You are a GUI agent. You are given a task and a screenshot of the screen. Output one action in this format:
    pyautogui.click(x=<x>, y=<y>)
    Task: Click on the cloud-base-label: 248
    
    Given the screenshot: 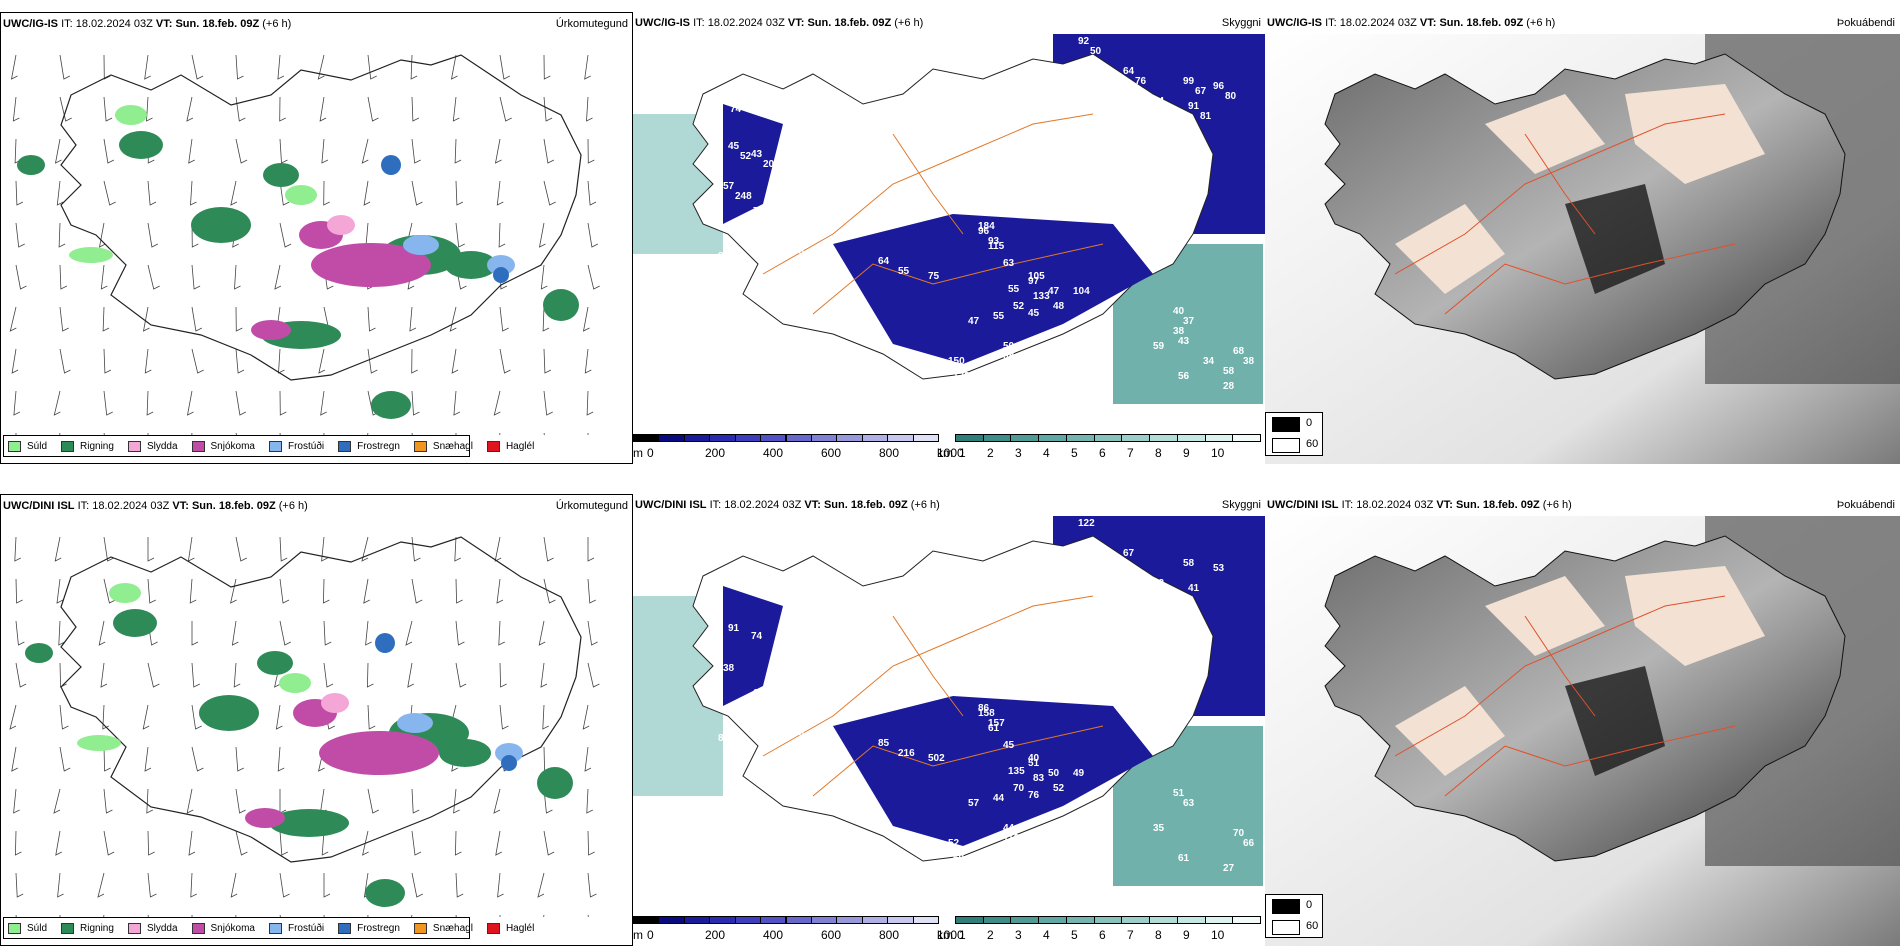 What is the action you would take?
    pyautogui.click(x=743, y=196)
    